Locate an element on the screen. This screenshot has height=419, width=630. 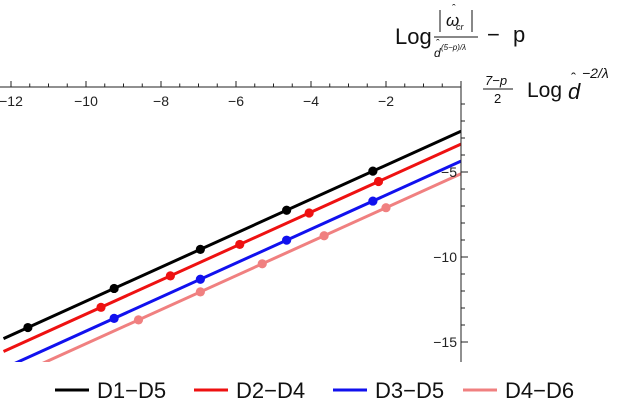
y-ticks: −5 −10 −15 is located at coordinates (450, 226).